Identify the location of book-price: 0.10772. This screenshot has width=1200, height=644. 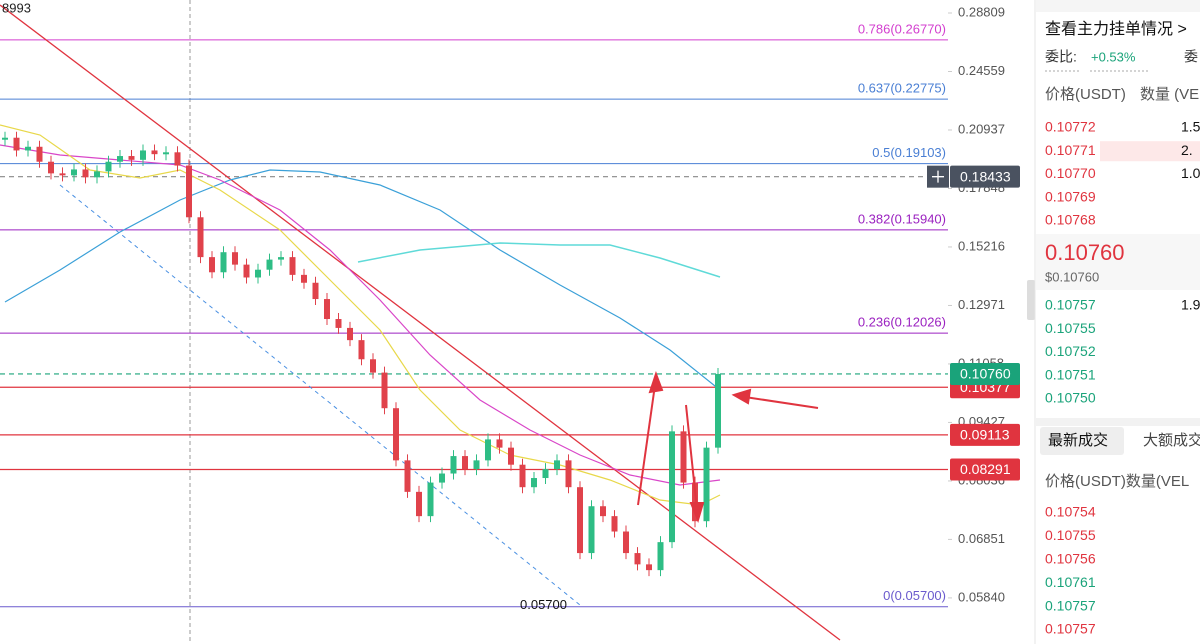
(1070, 127).